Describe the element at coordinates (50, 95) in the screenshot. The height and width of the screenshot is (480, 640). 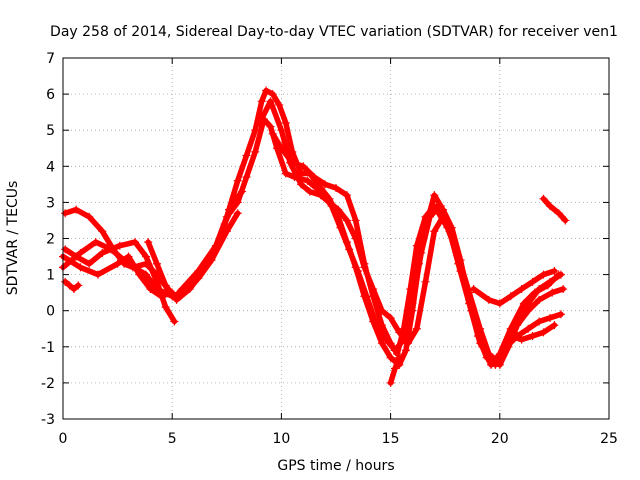
I see `y-tick-label: 6` at that location.